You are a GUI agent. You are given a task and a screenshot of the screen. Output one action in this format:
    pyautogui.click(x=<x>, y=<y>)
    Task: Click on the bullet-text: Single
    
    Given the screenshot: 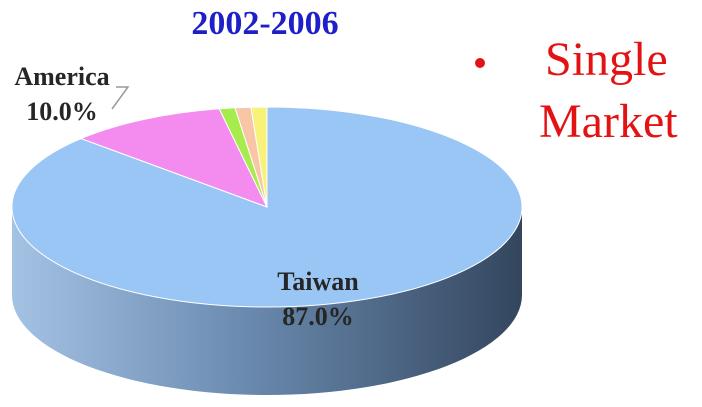 What is the action you would take?
    pyautogui.click(x=606, y=59)
    